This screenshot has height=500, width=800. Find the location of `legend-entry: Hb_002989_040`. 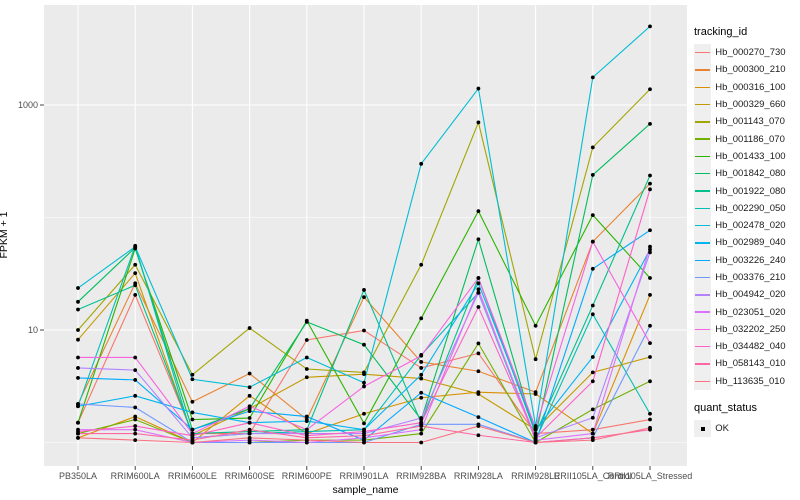

legend-entry: Hb_002989_040 is located at coordinates (746, 243).